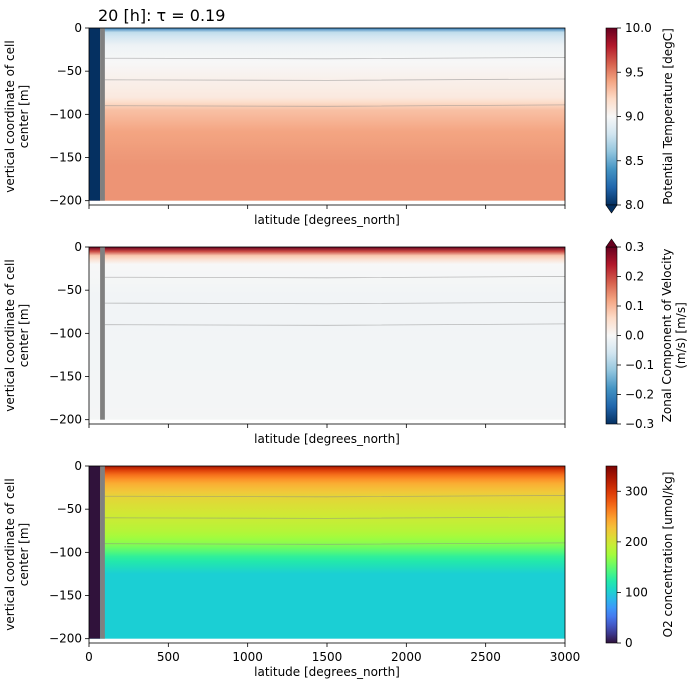 The width and height of the screenshot is (700, 700). Describe the element at coordinates (327, 657) in the screenshot. I see `x-tick-label: 1500` at that location.